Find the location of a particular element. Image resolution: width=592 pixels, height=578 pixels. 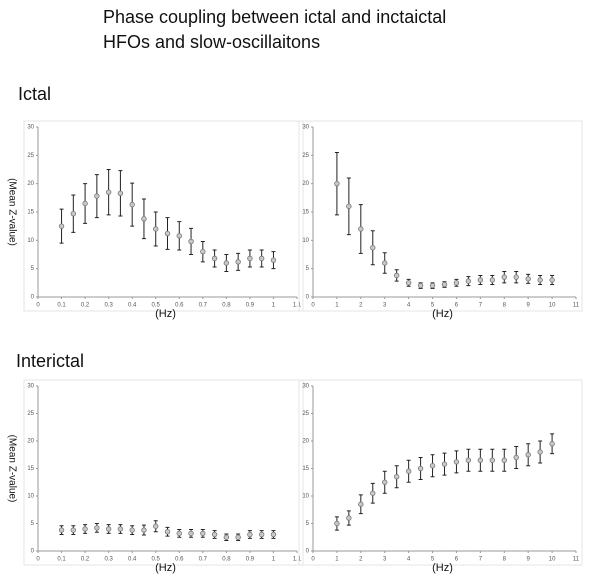

x-tick-label: 4 is located at coordinates (409, 560).